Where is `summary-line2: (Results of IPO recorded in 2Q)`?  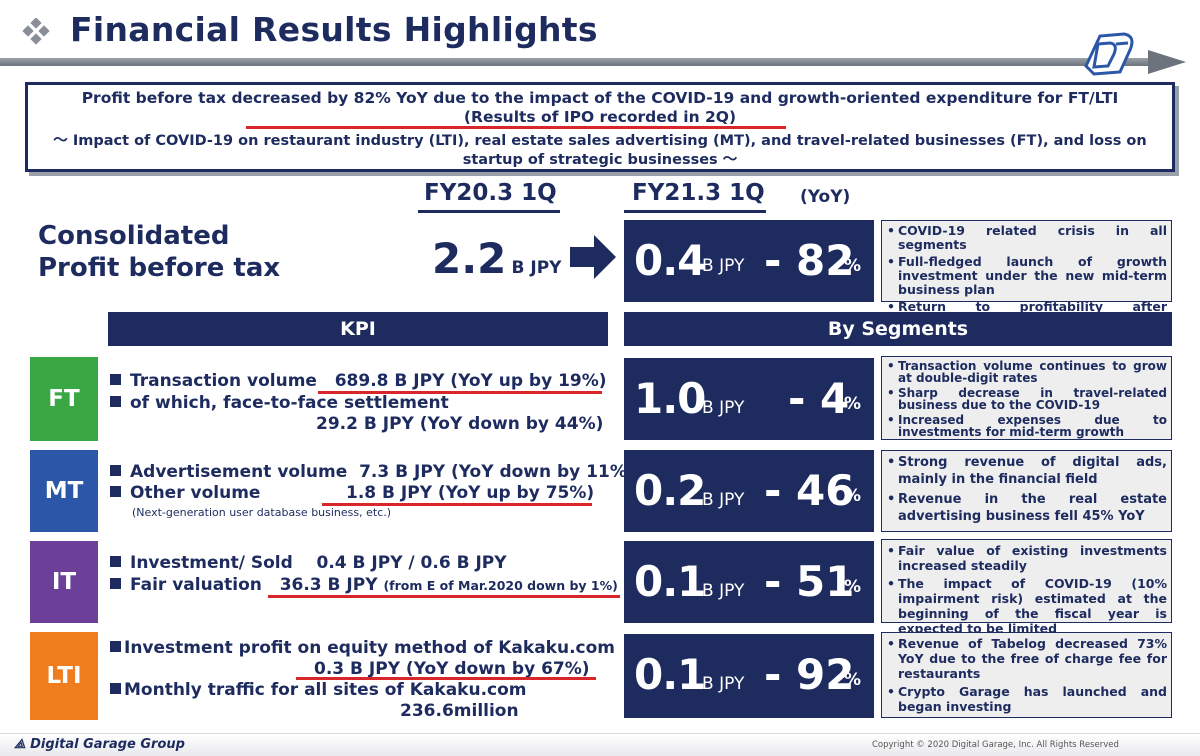
summary-line2: (Results of IPO recorded in 2Q) is located at coordinates (600, 117).